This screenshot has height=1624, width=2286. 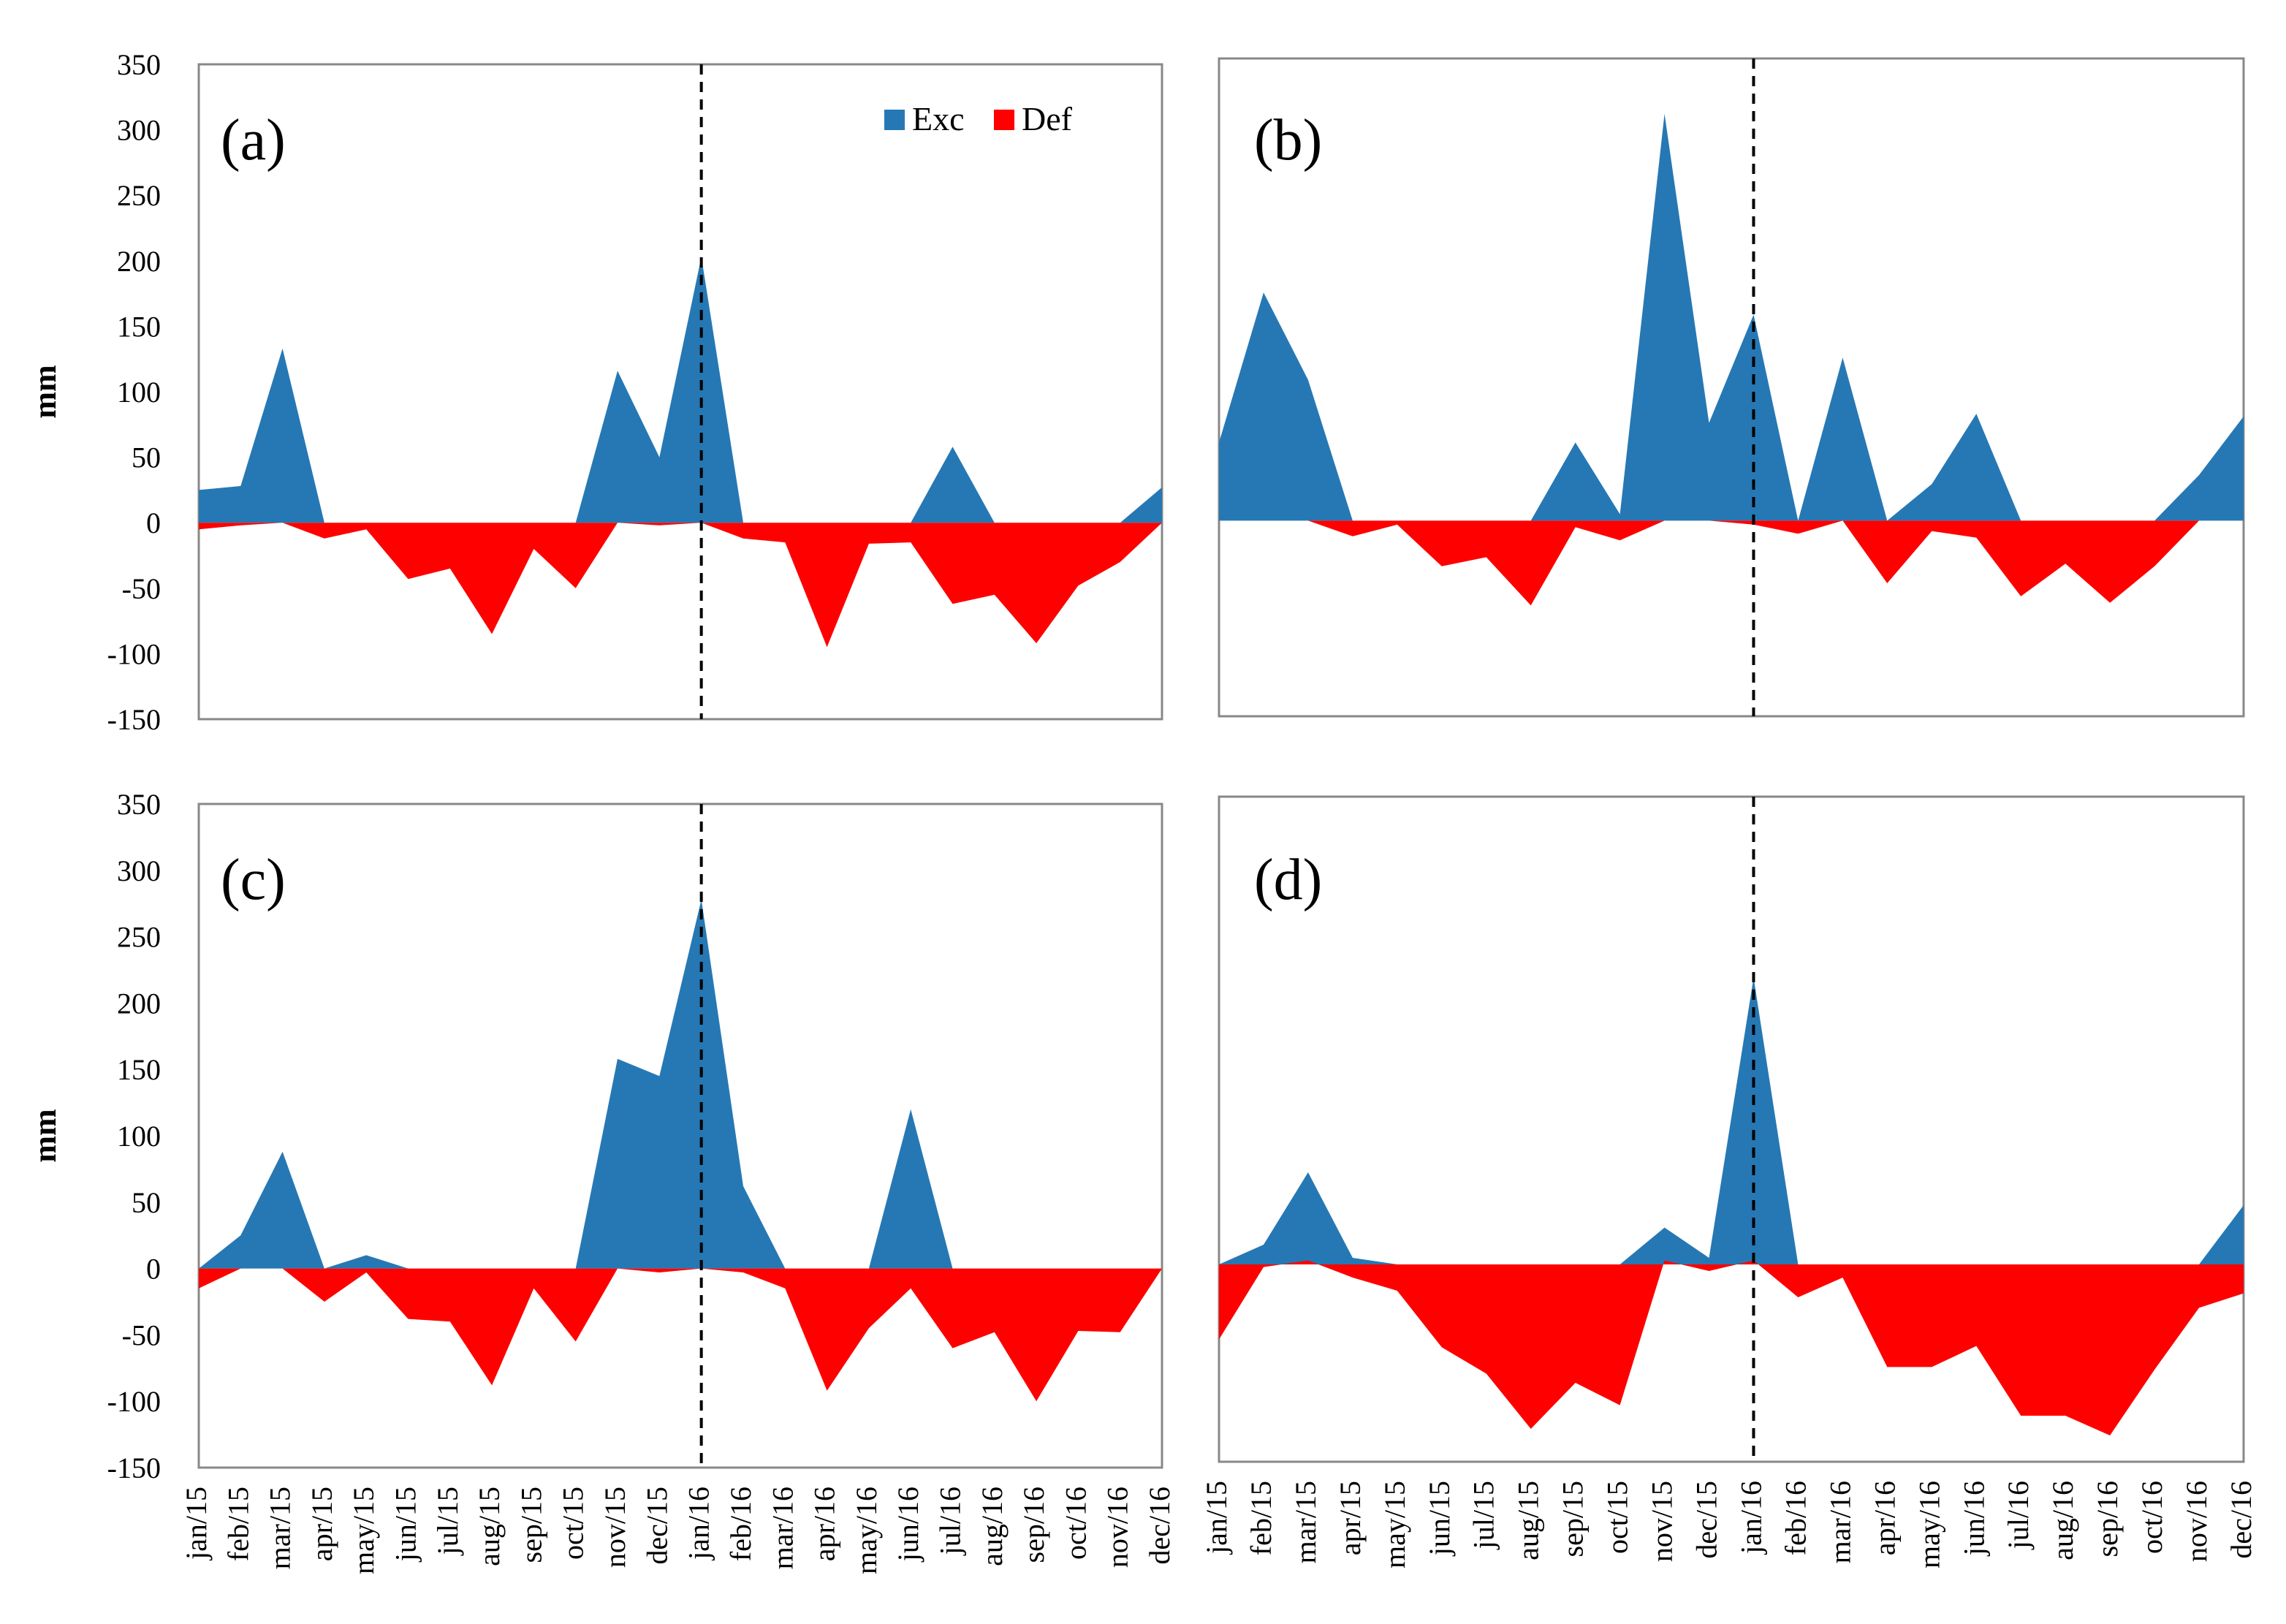 What do you see at coordinates (615, 1528) in the screenshot?
I see `x-tick-label: nov/15` at bounding box center [615, 1528].